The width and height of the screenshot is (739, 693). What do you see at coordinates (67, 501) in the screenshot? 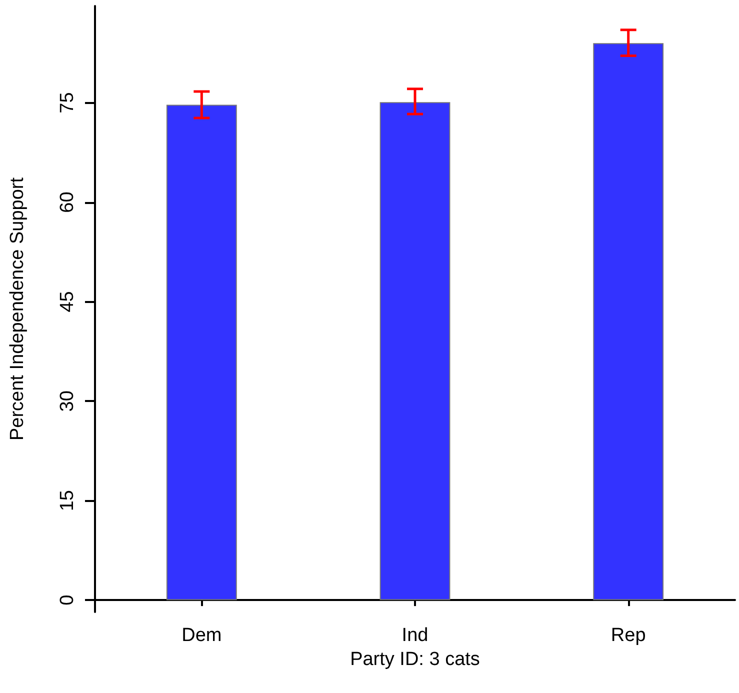
I see `y-tick-label: 15` at bounding box center [67, 501].